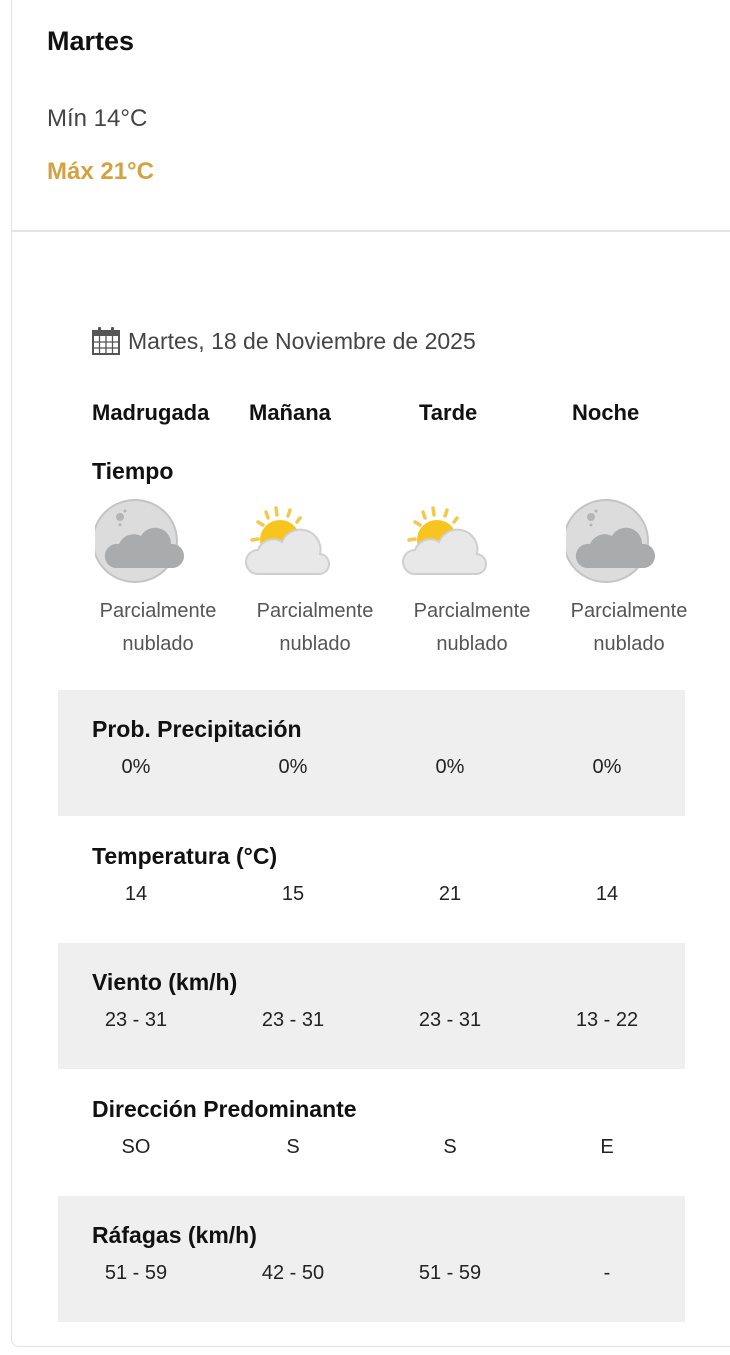 This screenshot has width=730, height=1355. What do you see at coordinates (293, 1273) in the screenshot?
I see `row-value: 42 - 50` at bounding box center [293, 1273].